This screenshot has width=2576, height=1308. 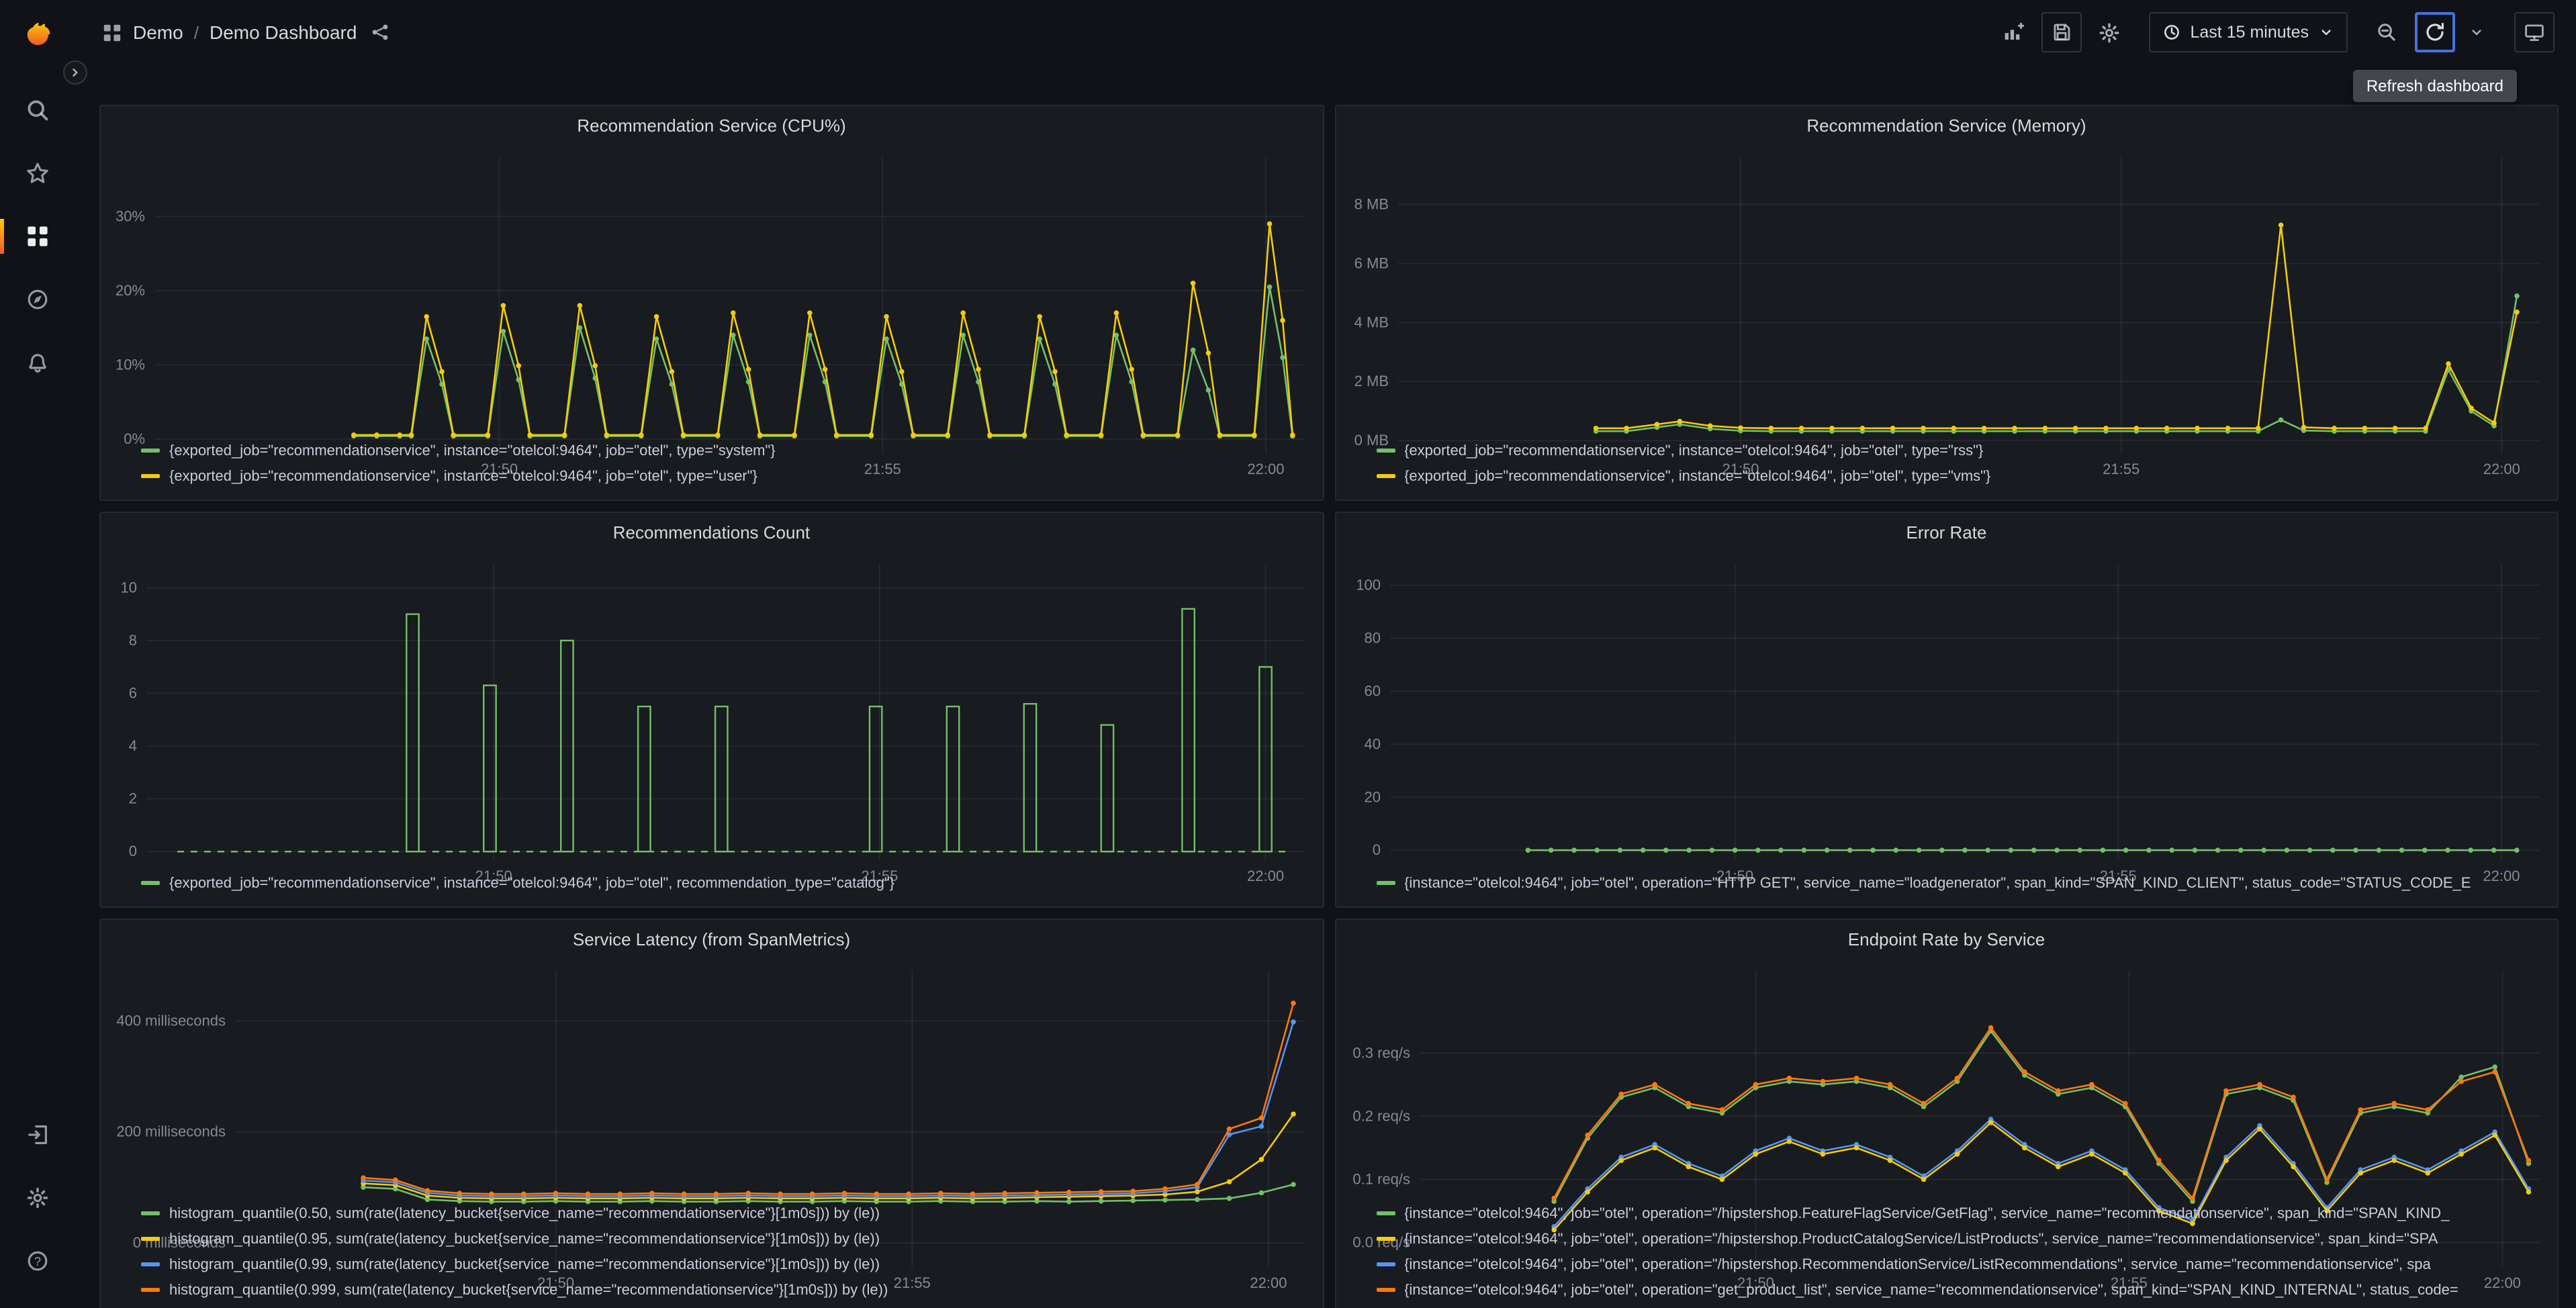 What do you see at coordinates (2041, 1172) in the screenshot?
I see `series-line-ListRecommendations` at bounding box center [2041, 1172].